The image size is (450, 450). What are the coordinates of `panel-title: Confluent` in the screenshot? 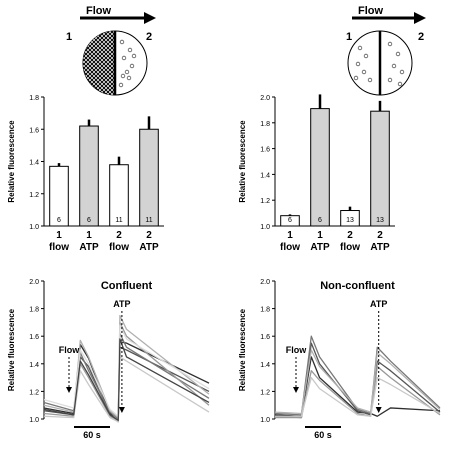 It's located at (127, 286).